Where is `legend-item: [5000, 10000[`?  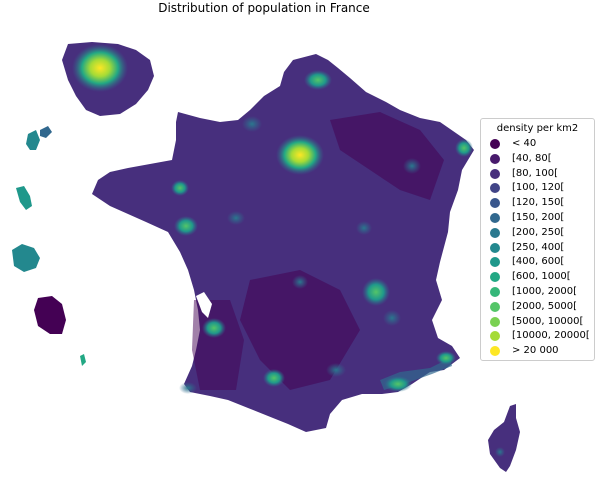 legend-item: [5000, 10000[ is located at coordinates (537, 322).